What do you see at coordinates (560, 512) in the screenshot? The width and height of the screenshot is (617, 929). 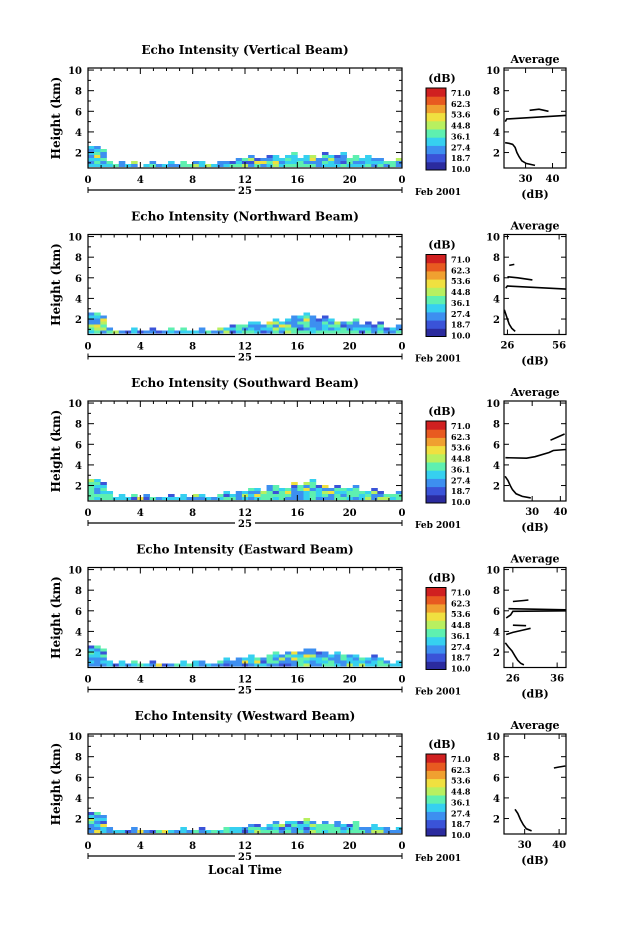 I see `profile-x-tick-label: 40` at bounding box center [560, 512].